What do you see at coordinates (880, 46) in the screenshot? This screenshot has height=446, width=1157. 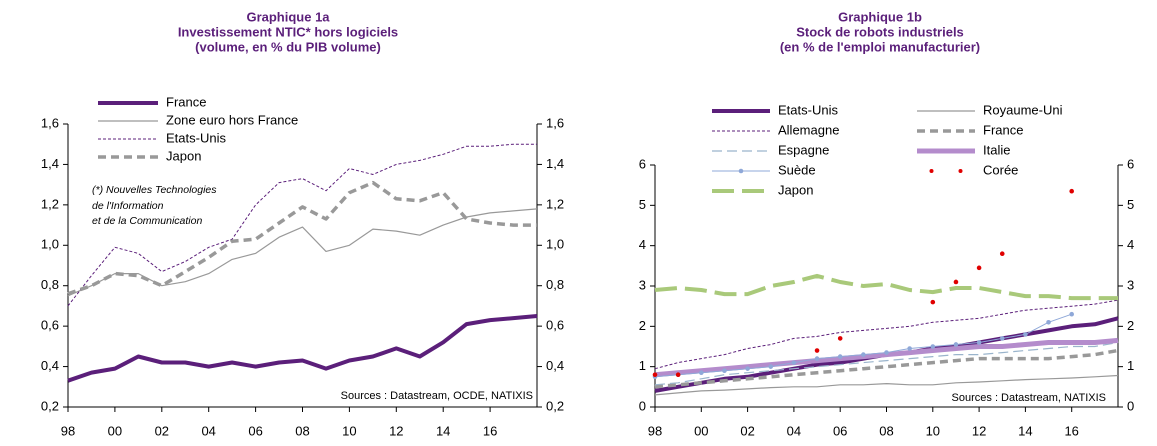 I see `chart-subtitle: (en % de l'emploi manufacturier)` at bounding box center [880, 46].